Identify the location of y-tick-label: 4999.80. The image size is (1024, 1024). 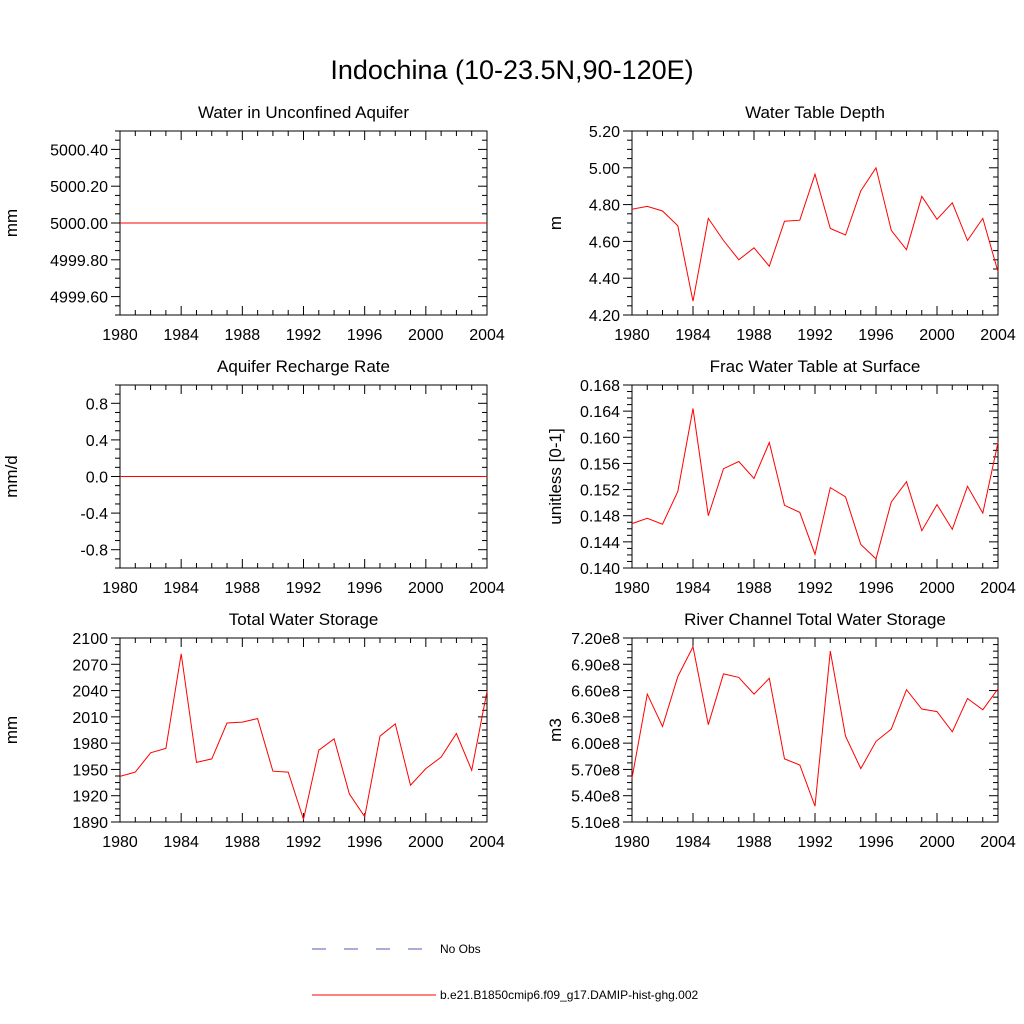
(79, 261).